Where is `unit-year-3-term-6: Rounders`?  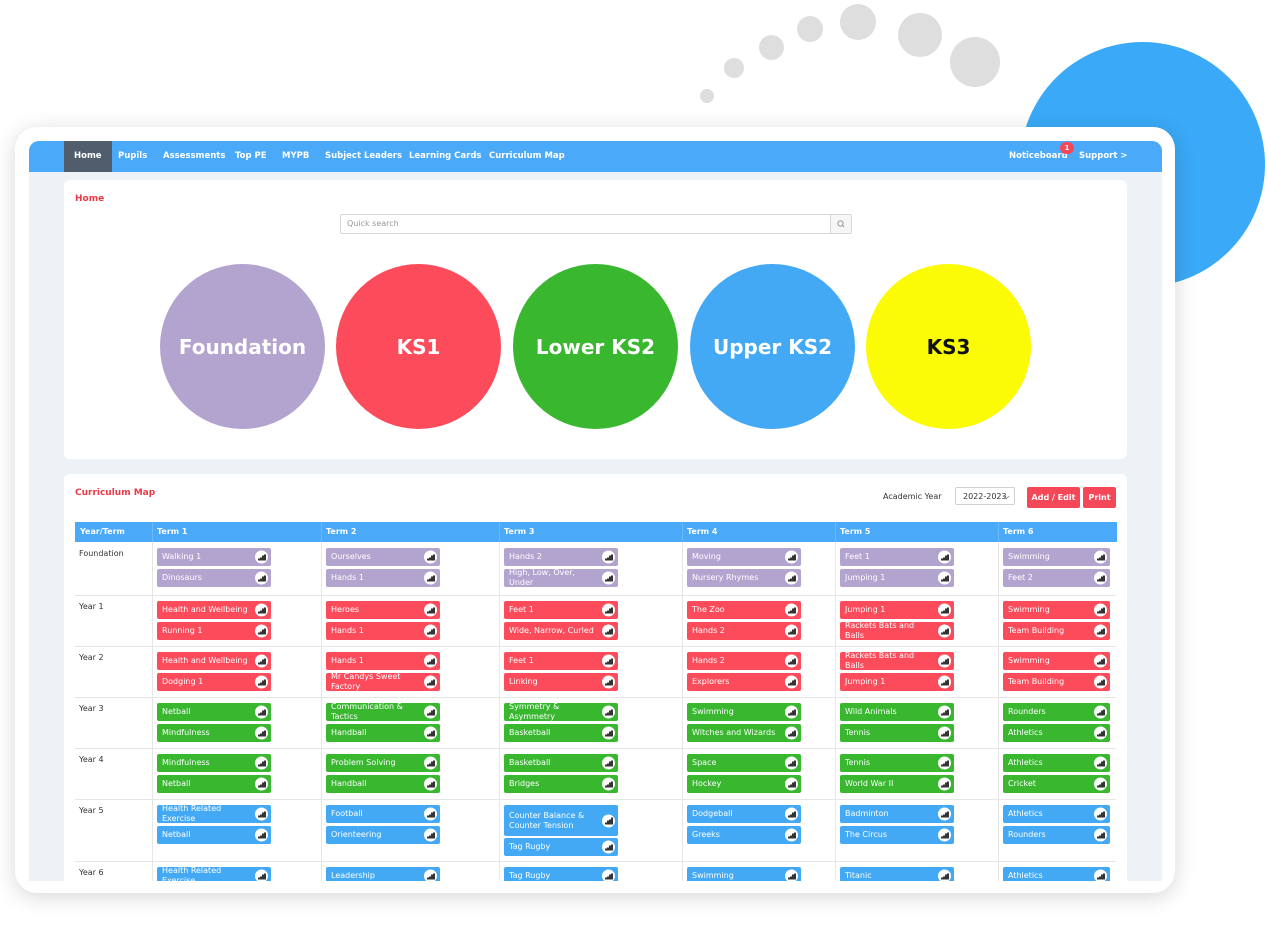
unit-year-3-term-6: Rounders is located at coordinates (1056, 712).